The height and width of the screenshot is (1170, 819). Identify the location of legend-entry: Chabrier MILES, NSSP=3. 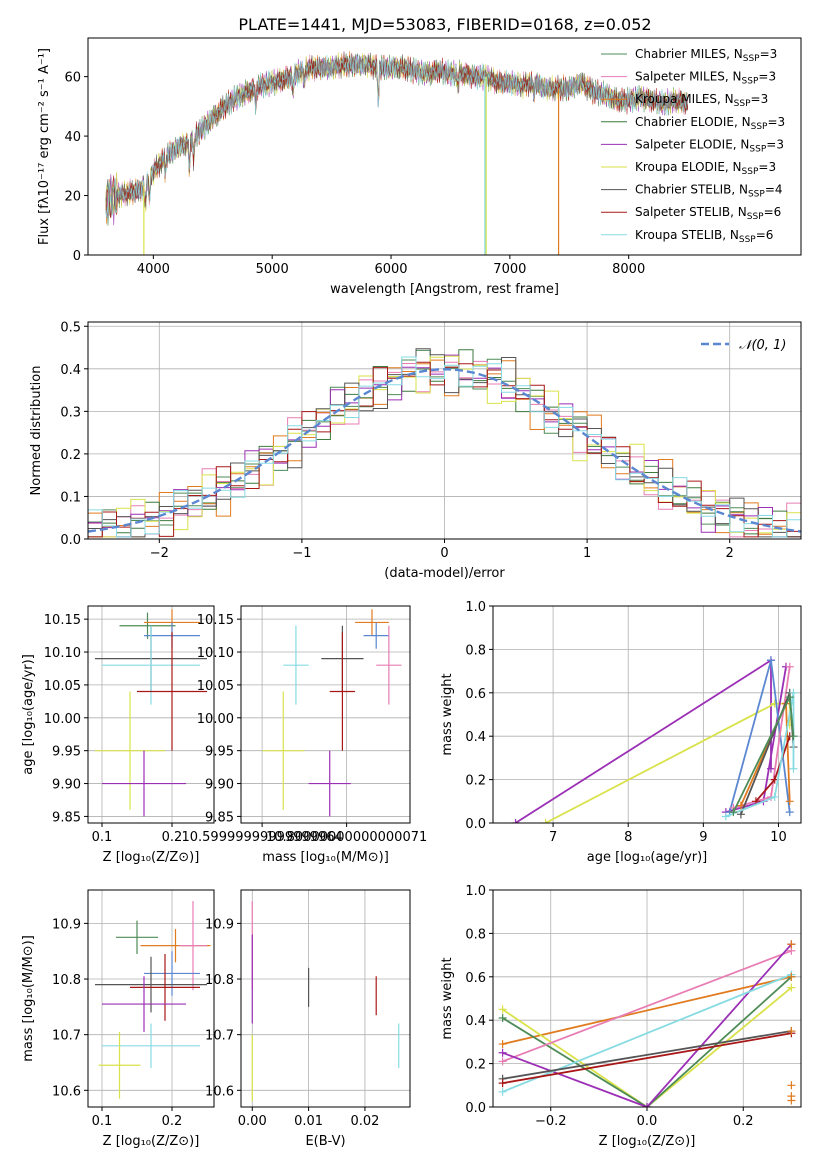
(706, 55).